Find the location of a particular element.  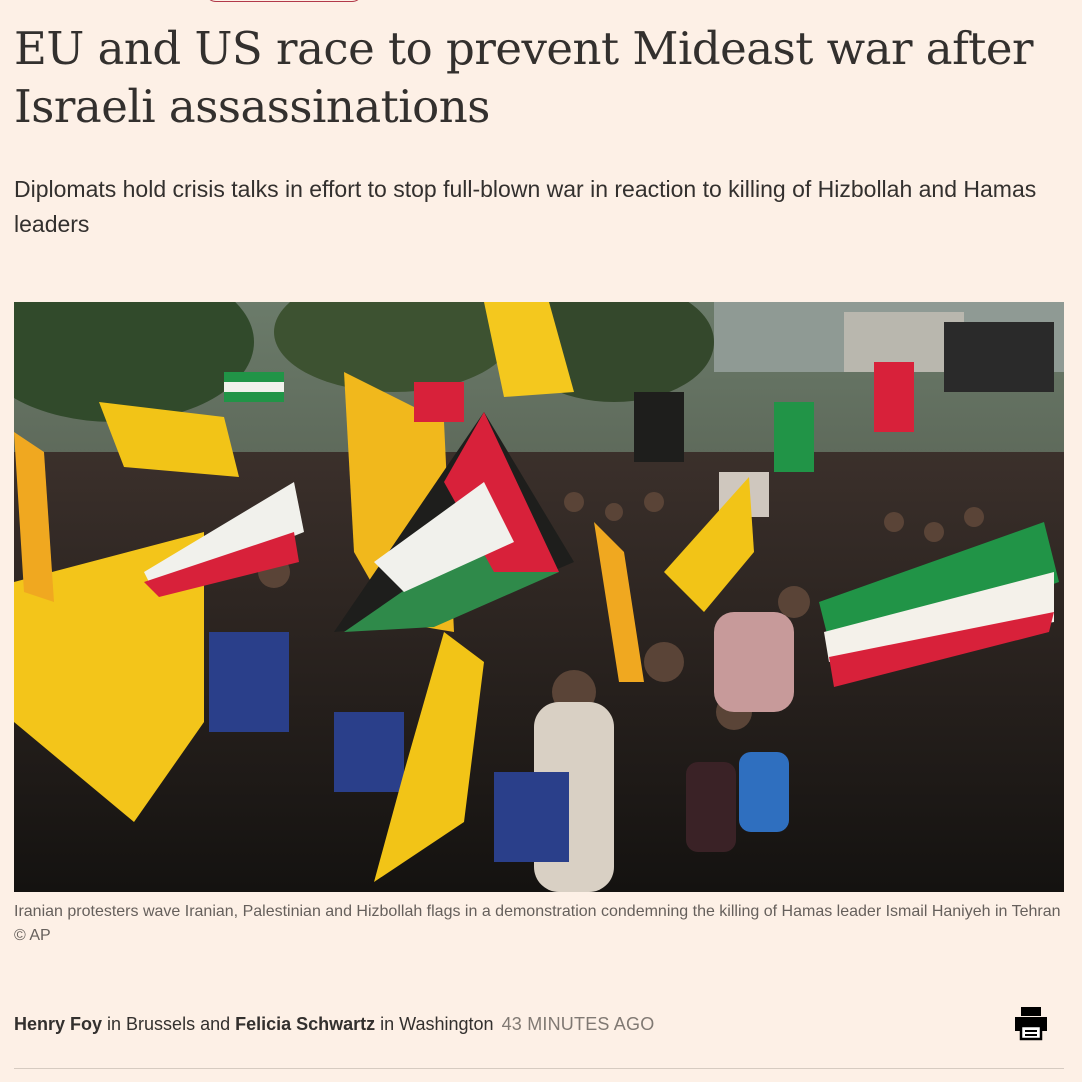

byline-location-1: in Brussels and is located at coordinates (169, 1024).